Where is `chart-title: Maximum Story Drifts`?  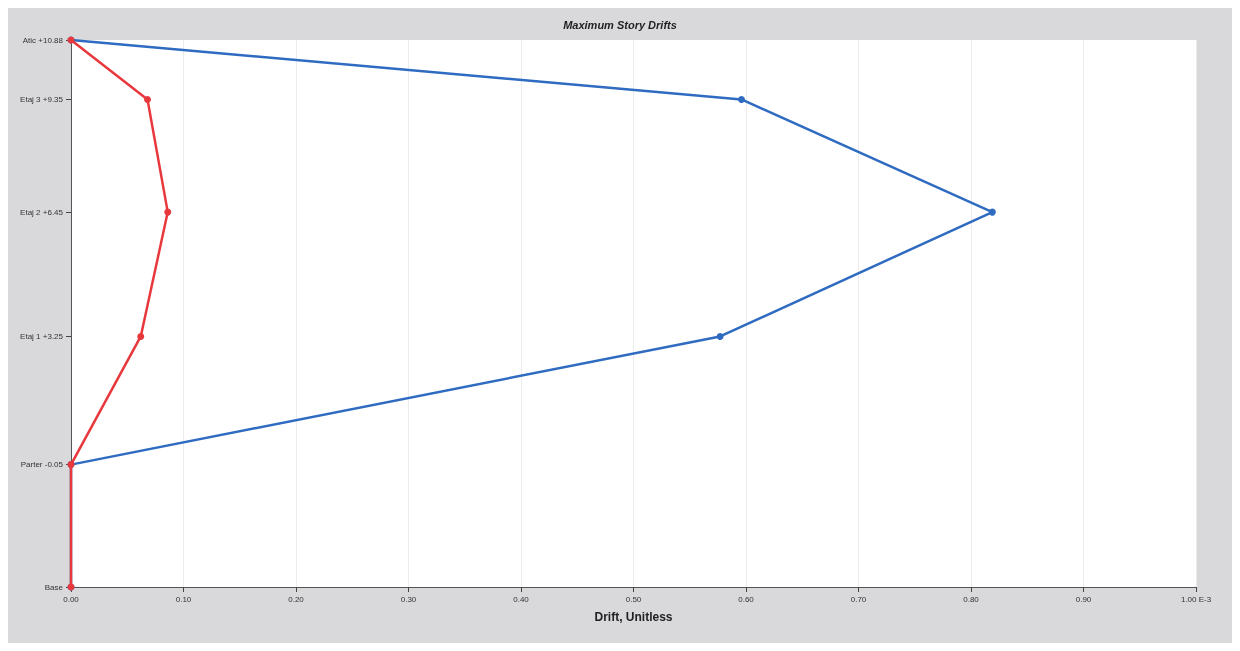
chart-title: Maximum Story Drifts is located at coordinates (620, 24).